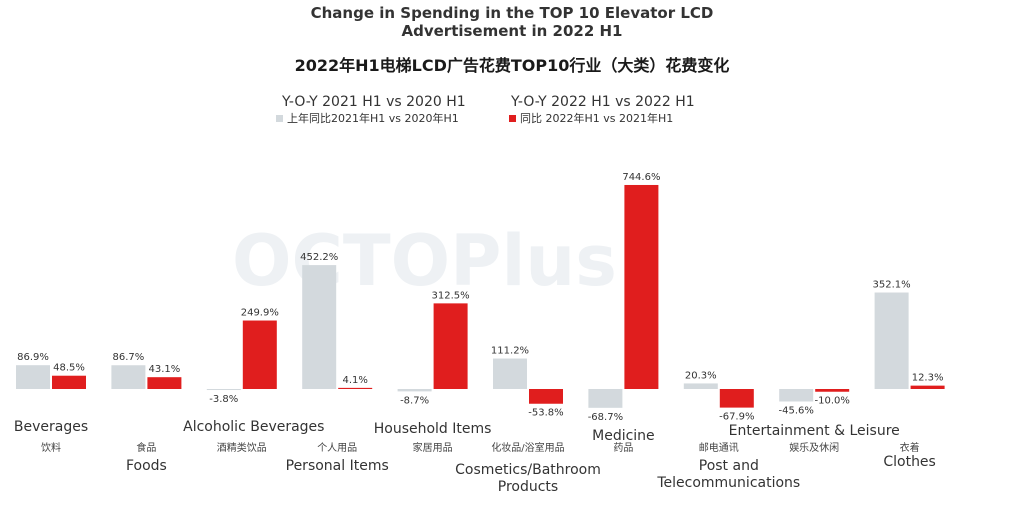 This screenshot has height=505, width=1024. What do you see at coordinates (528, 487) in the screenshot?
I see `category-en-5-line1: Products` at bounding box center [528, 487].